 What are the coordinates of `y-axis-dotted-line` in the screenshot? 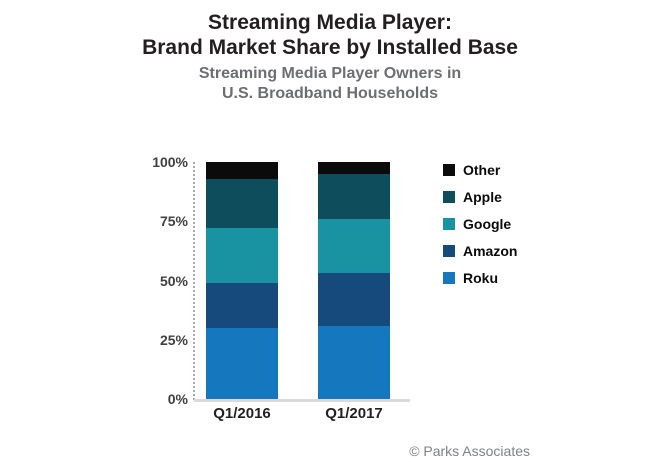 It's located at (194, 281).